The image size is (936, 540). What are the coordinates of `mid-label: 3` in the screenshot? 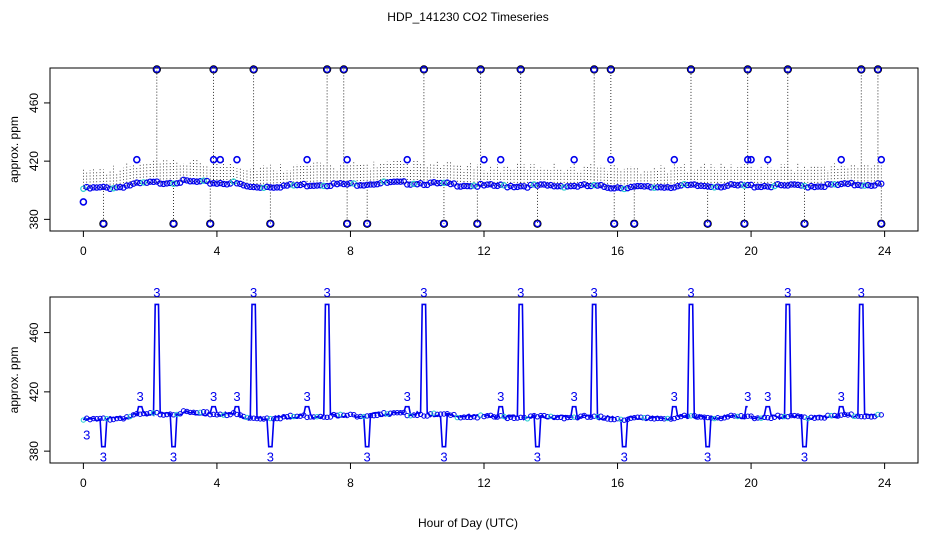 It's located at (213, 396).